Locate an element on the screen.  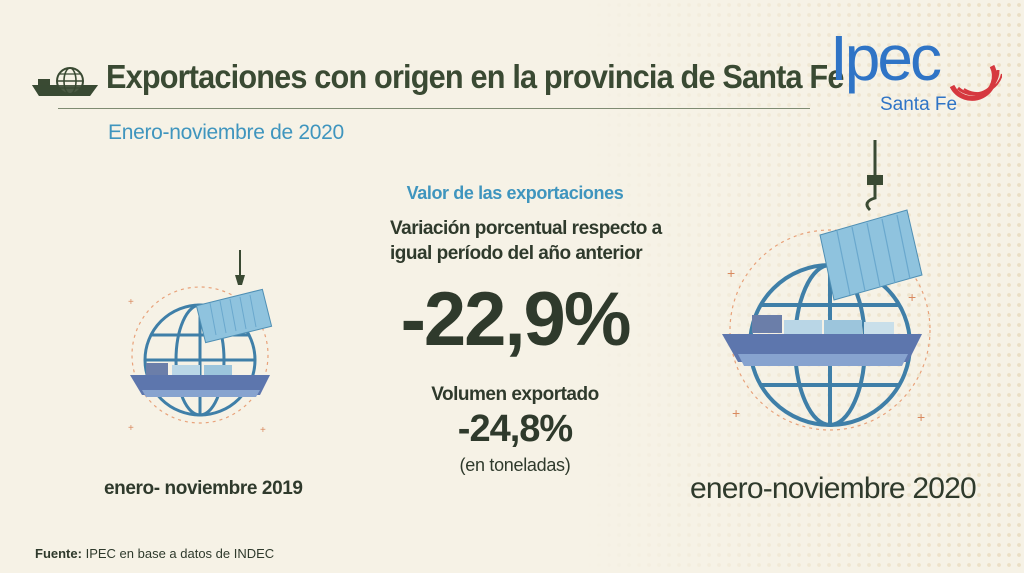
source-footer: Fuente: IPEC en base a datos de INDEC is located at coordinates (154, 553).